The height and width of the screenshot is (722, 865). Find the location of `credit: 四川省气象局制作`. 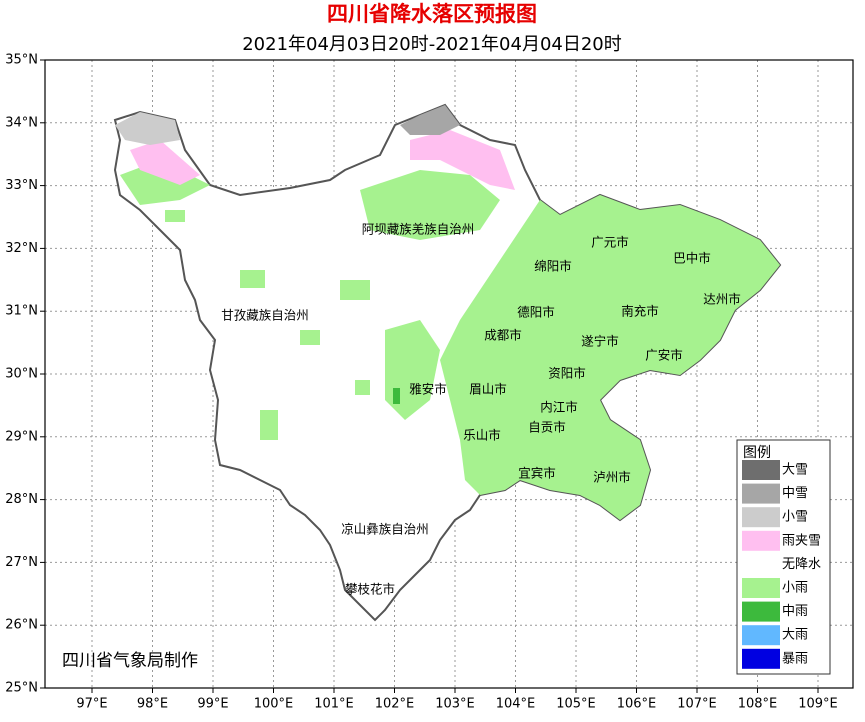

credit: 四川省气象局制作 is located at coordinates (130, 661).